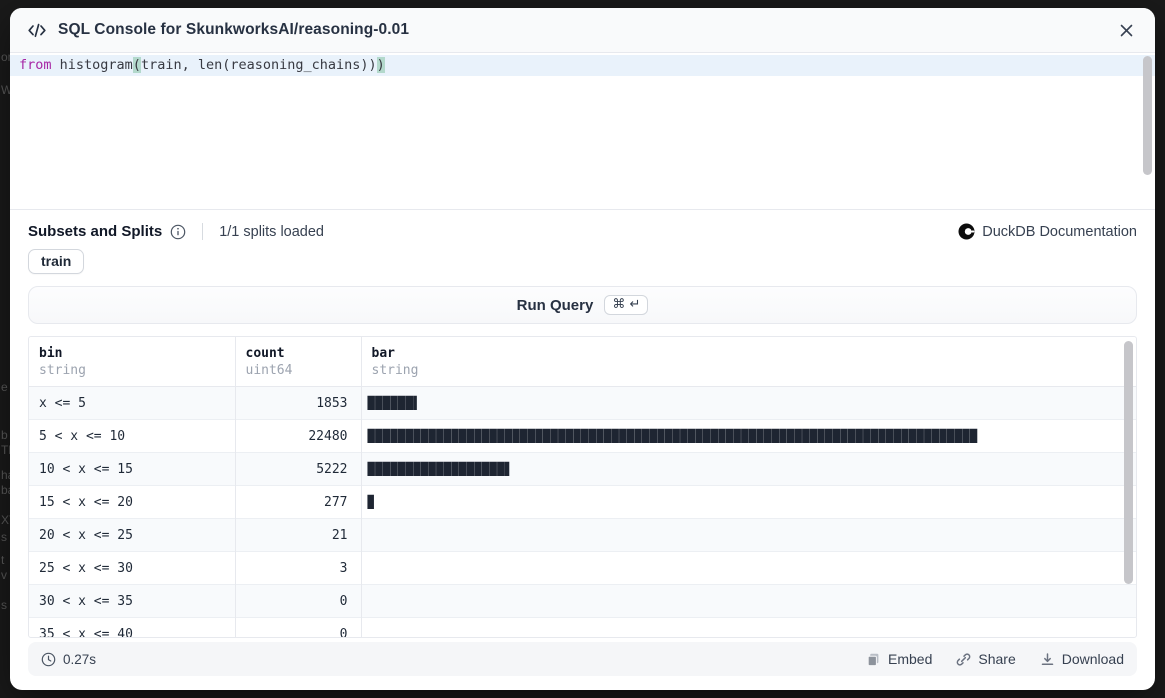 This screenshot has width=1165, height=698. I want to click on close-icon, so click(1126, 30).